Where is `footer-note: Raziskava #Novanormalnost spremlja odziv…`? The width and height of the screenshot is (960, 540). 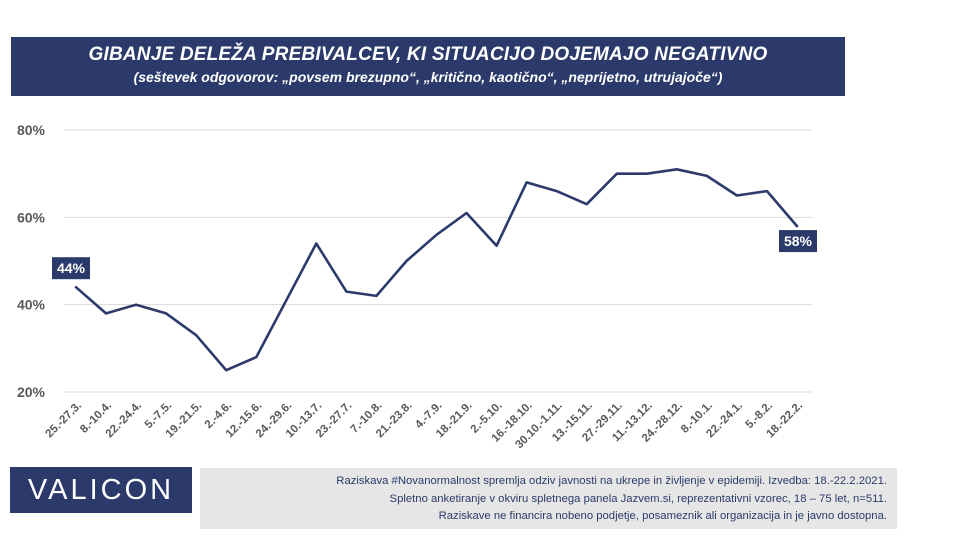 footer-note: Raziskava #Novanormalnost spremlja odziv… is located at coordinates (548, 498).